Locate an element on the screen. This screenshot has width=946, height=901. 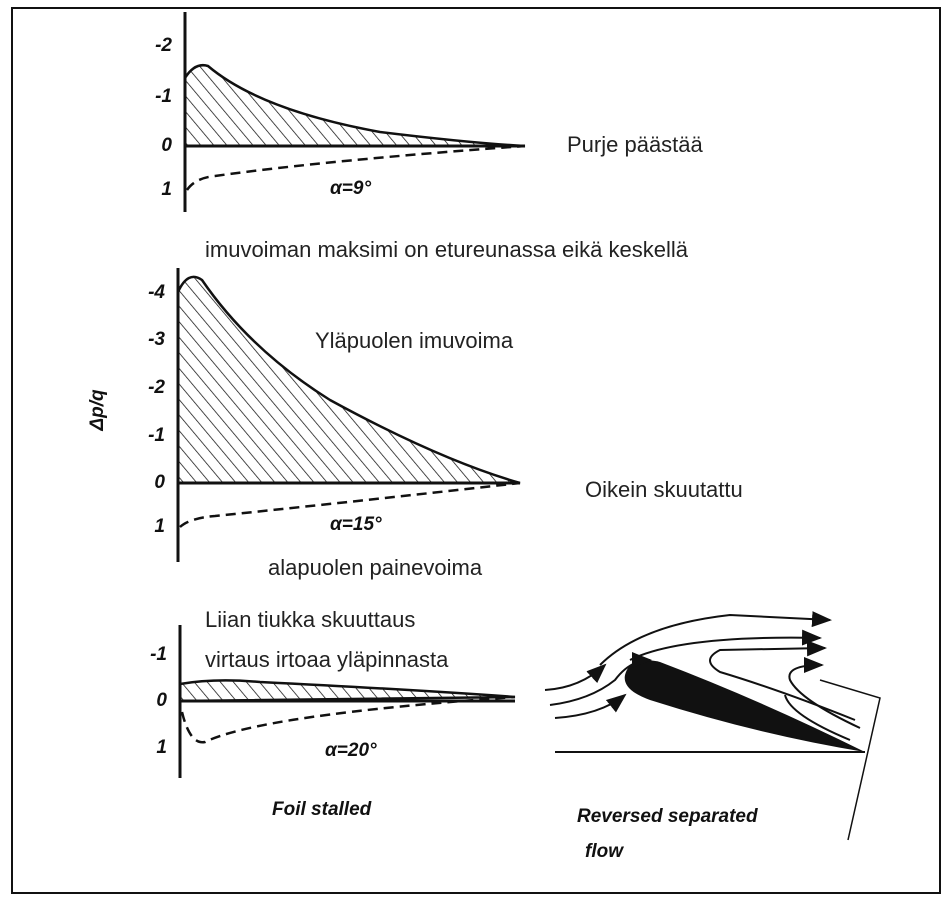
caption: flow is located at coordinates (604, 851).